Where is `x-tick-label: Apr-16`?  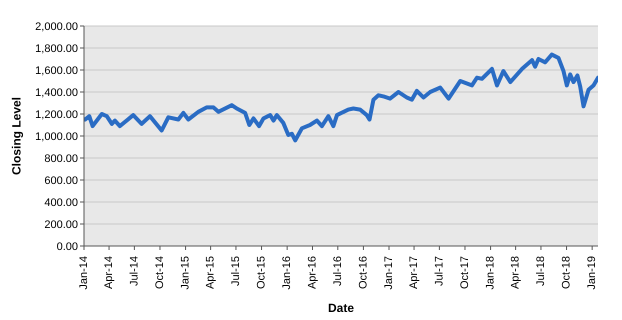
x-tick-label: Apr-16 is located at coordinates (312, 273).